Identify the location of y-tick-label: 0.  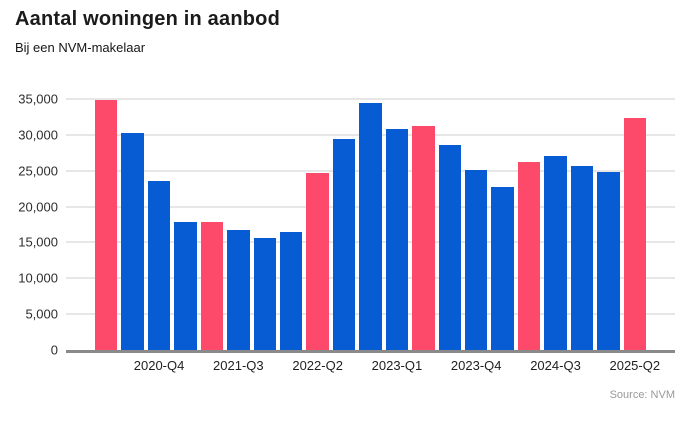
(54, 350).